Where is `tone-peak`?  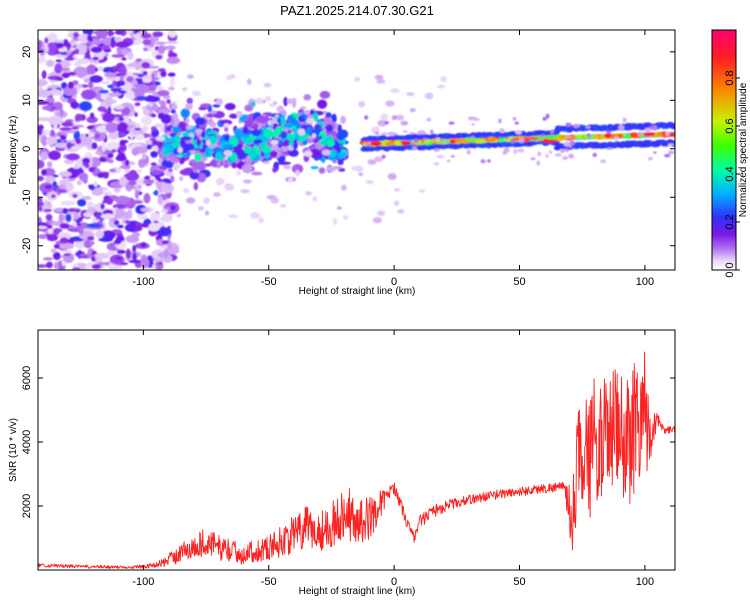
tone-peak is located at coordinates (668, 134).